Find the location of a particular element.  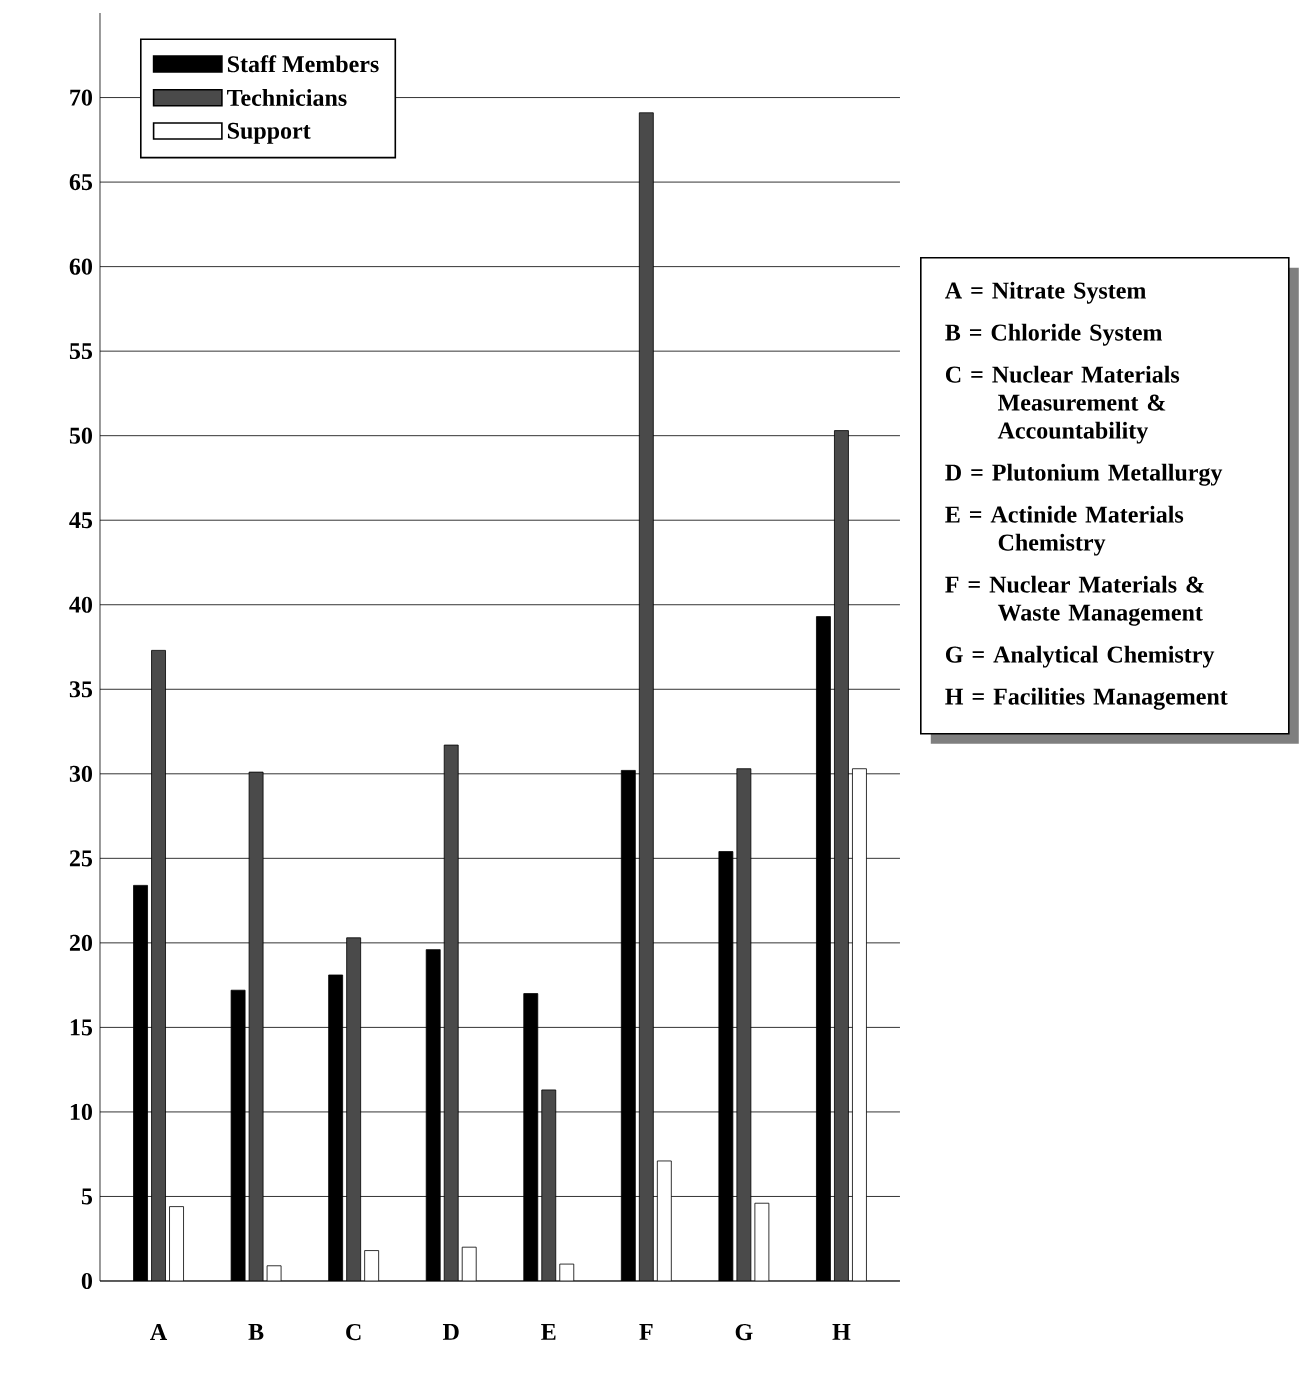

x-tick-label: C is located at coordinates (353, 1332).